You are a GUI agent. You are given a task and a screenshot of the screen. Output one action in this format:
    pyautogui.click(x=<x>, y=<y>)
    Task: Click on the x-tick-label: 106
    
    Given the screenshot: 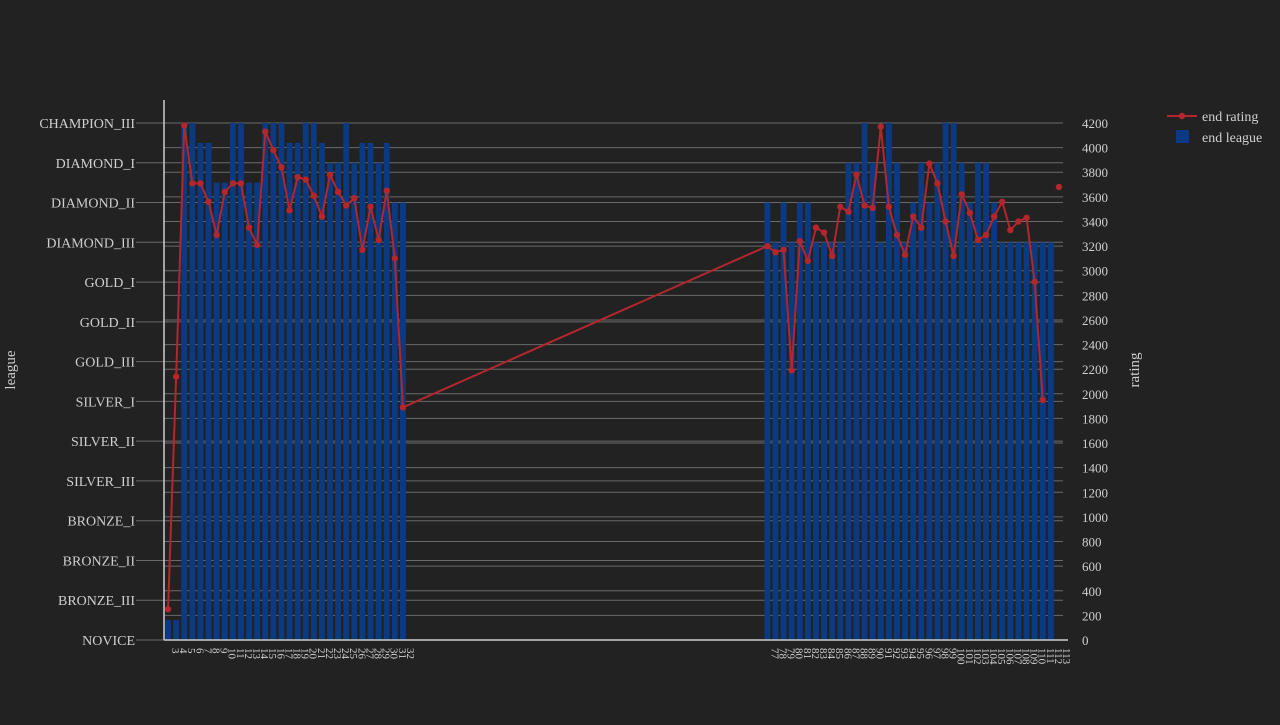 What is the action you would take?
    pyautogui.click(x=1009, y=656)
    